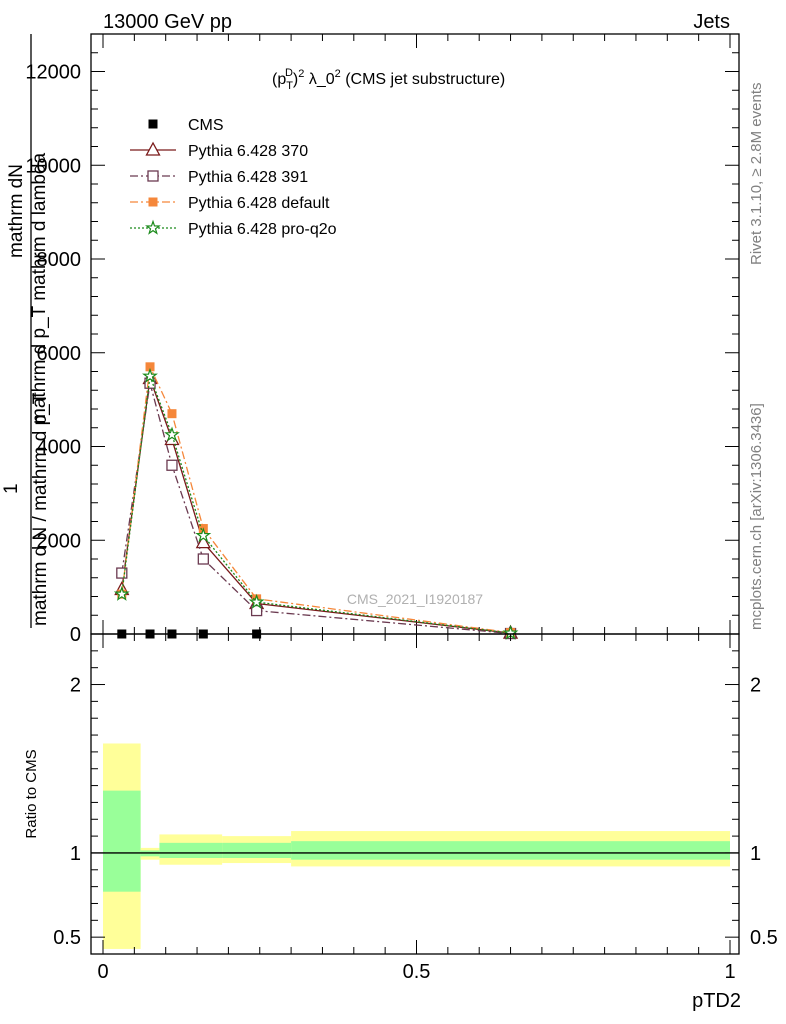  Describe the element at coordinates (59, 541) in the screenshot. I see `ytick-label: 2000` at that location.